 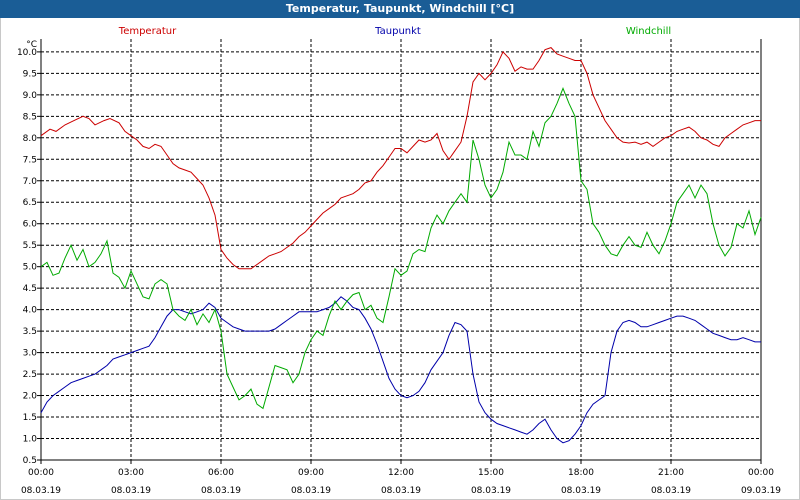 What do you see at coordinates (147, 31) in the screenshot?
I see `legend-temperatur: Temperatur` at bounding box center [147, 31].